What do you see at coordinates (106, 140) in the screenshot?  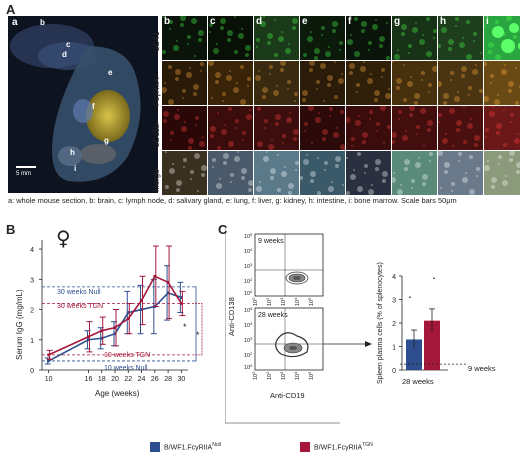 I see `overview-letter-g: g` at bounding box center [106, 140].